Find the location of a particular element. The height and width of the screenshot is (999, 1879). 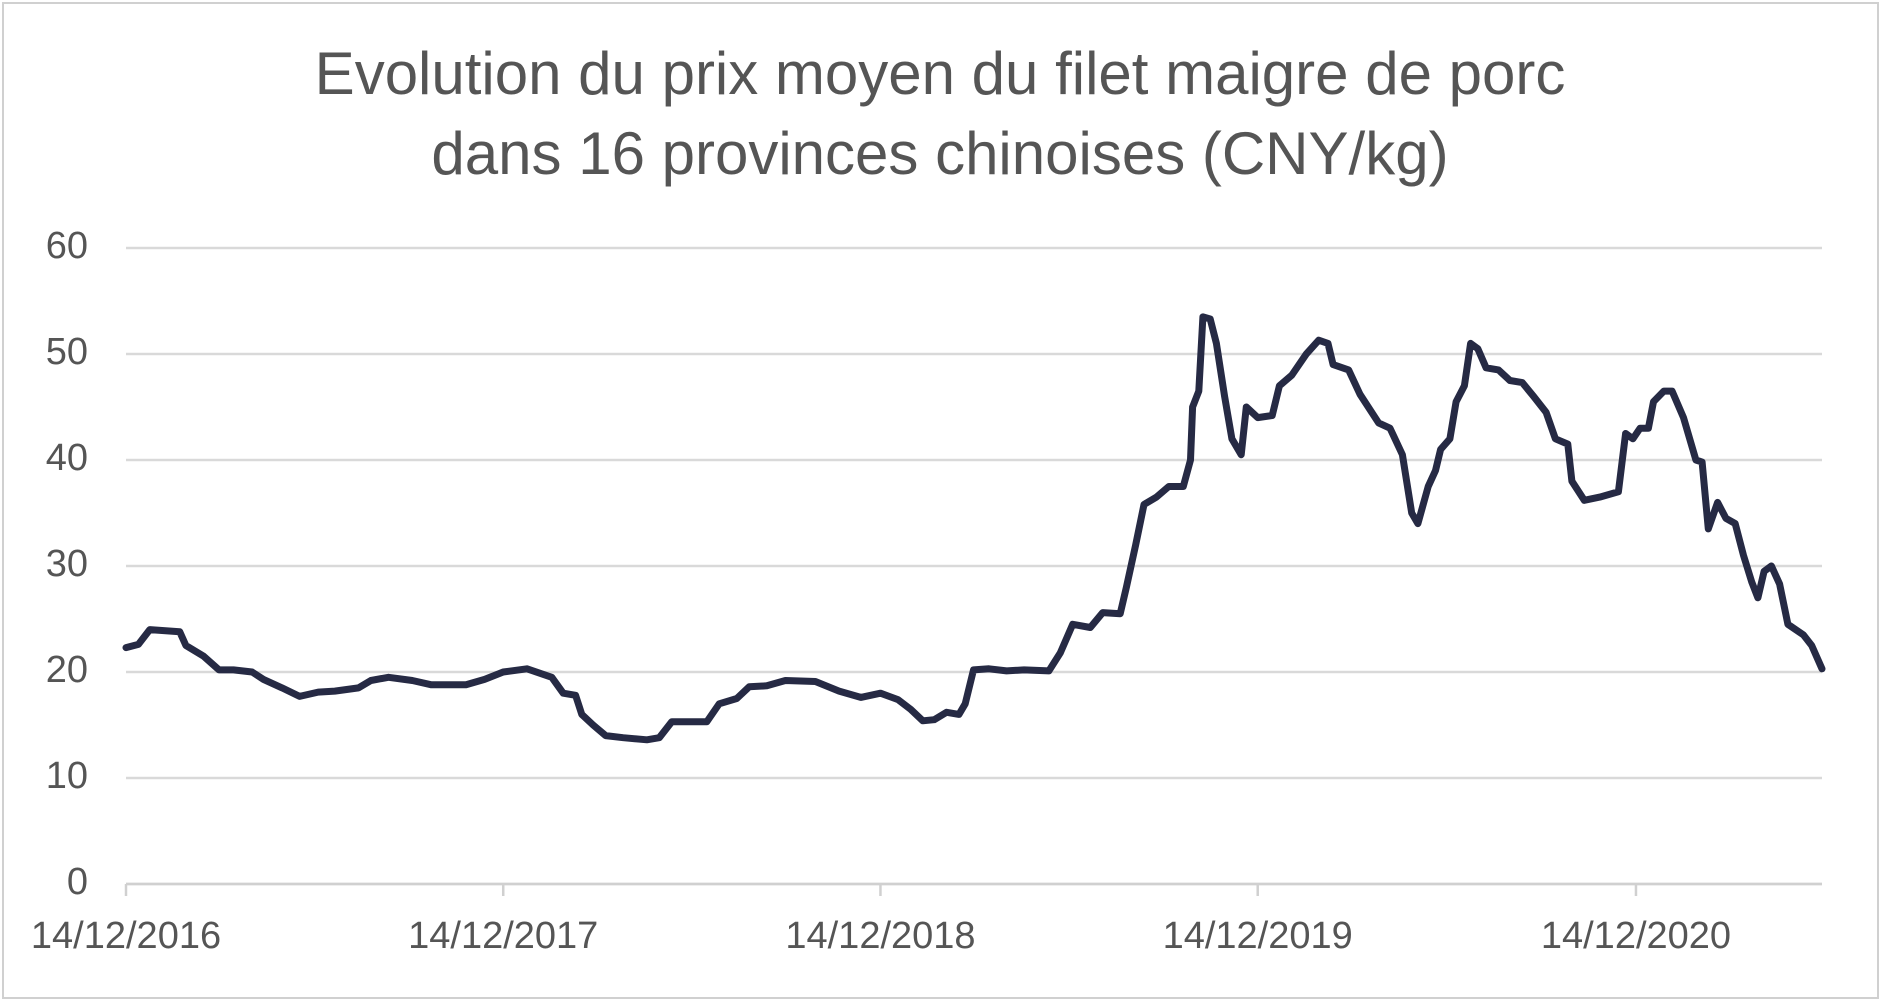

y-tick-label: 0 is located at coordinates (77, 882).